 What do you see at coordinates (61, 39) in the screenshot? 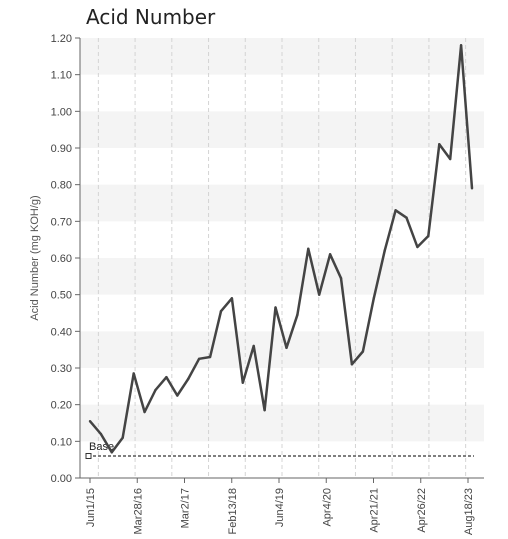
I see `y-tick-label: 1.20` at bounding box center [61, 39].